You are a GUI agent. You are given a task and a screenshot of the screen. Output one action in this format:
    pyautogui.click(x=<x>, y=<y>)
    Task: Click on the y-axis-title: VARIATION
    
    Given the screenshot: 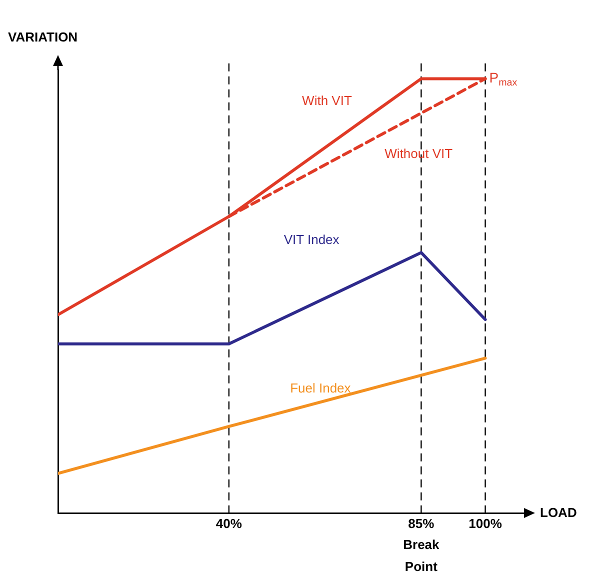 What is the action you would take?
    pyautogui.click(x=43, y=37)
    